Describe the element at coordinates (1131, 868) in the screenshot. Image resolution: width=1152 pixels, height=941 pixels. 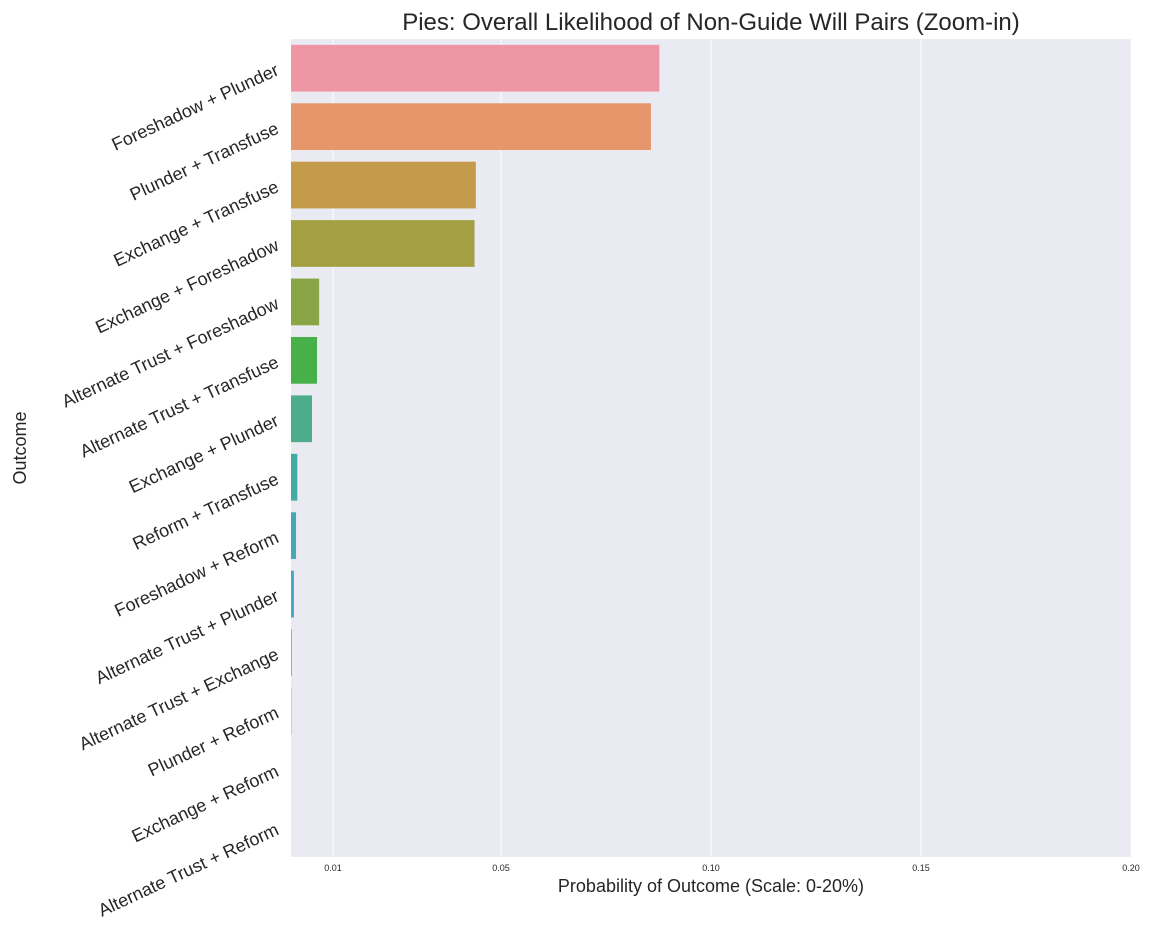
I see `x-tick-label: 0.20` at that location.